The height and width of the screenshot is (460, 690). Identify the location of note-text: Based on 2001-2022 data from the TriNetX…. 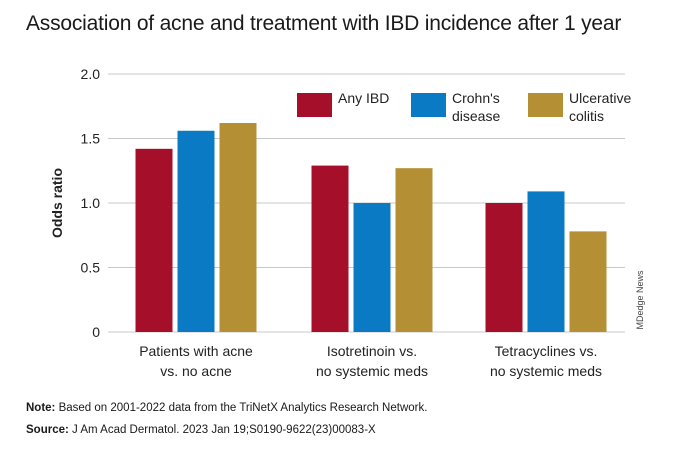
(243, 408).